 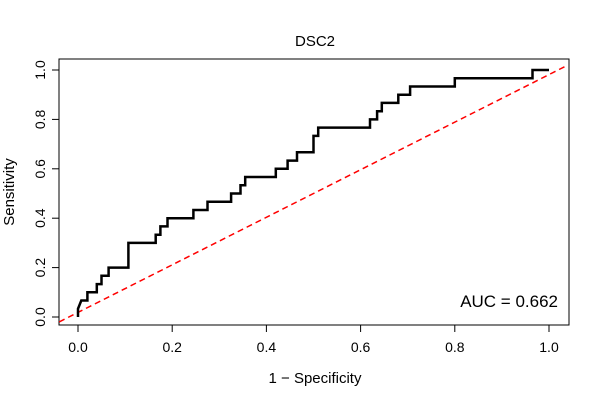 What do you see at coordinates (455, 347) in the screenshot?
I see `x-tick-label: 0.8` at bounding box center [455, 347].